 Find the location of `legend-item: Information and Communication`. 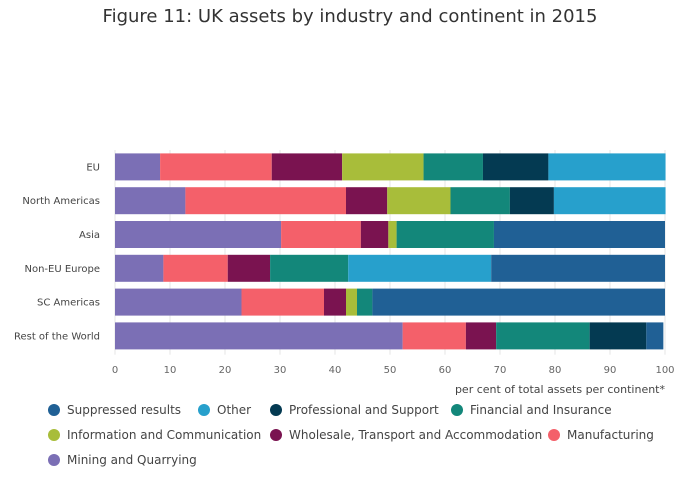

legend-item: Information and Communication is located at coordinates (154, 435).